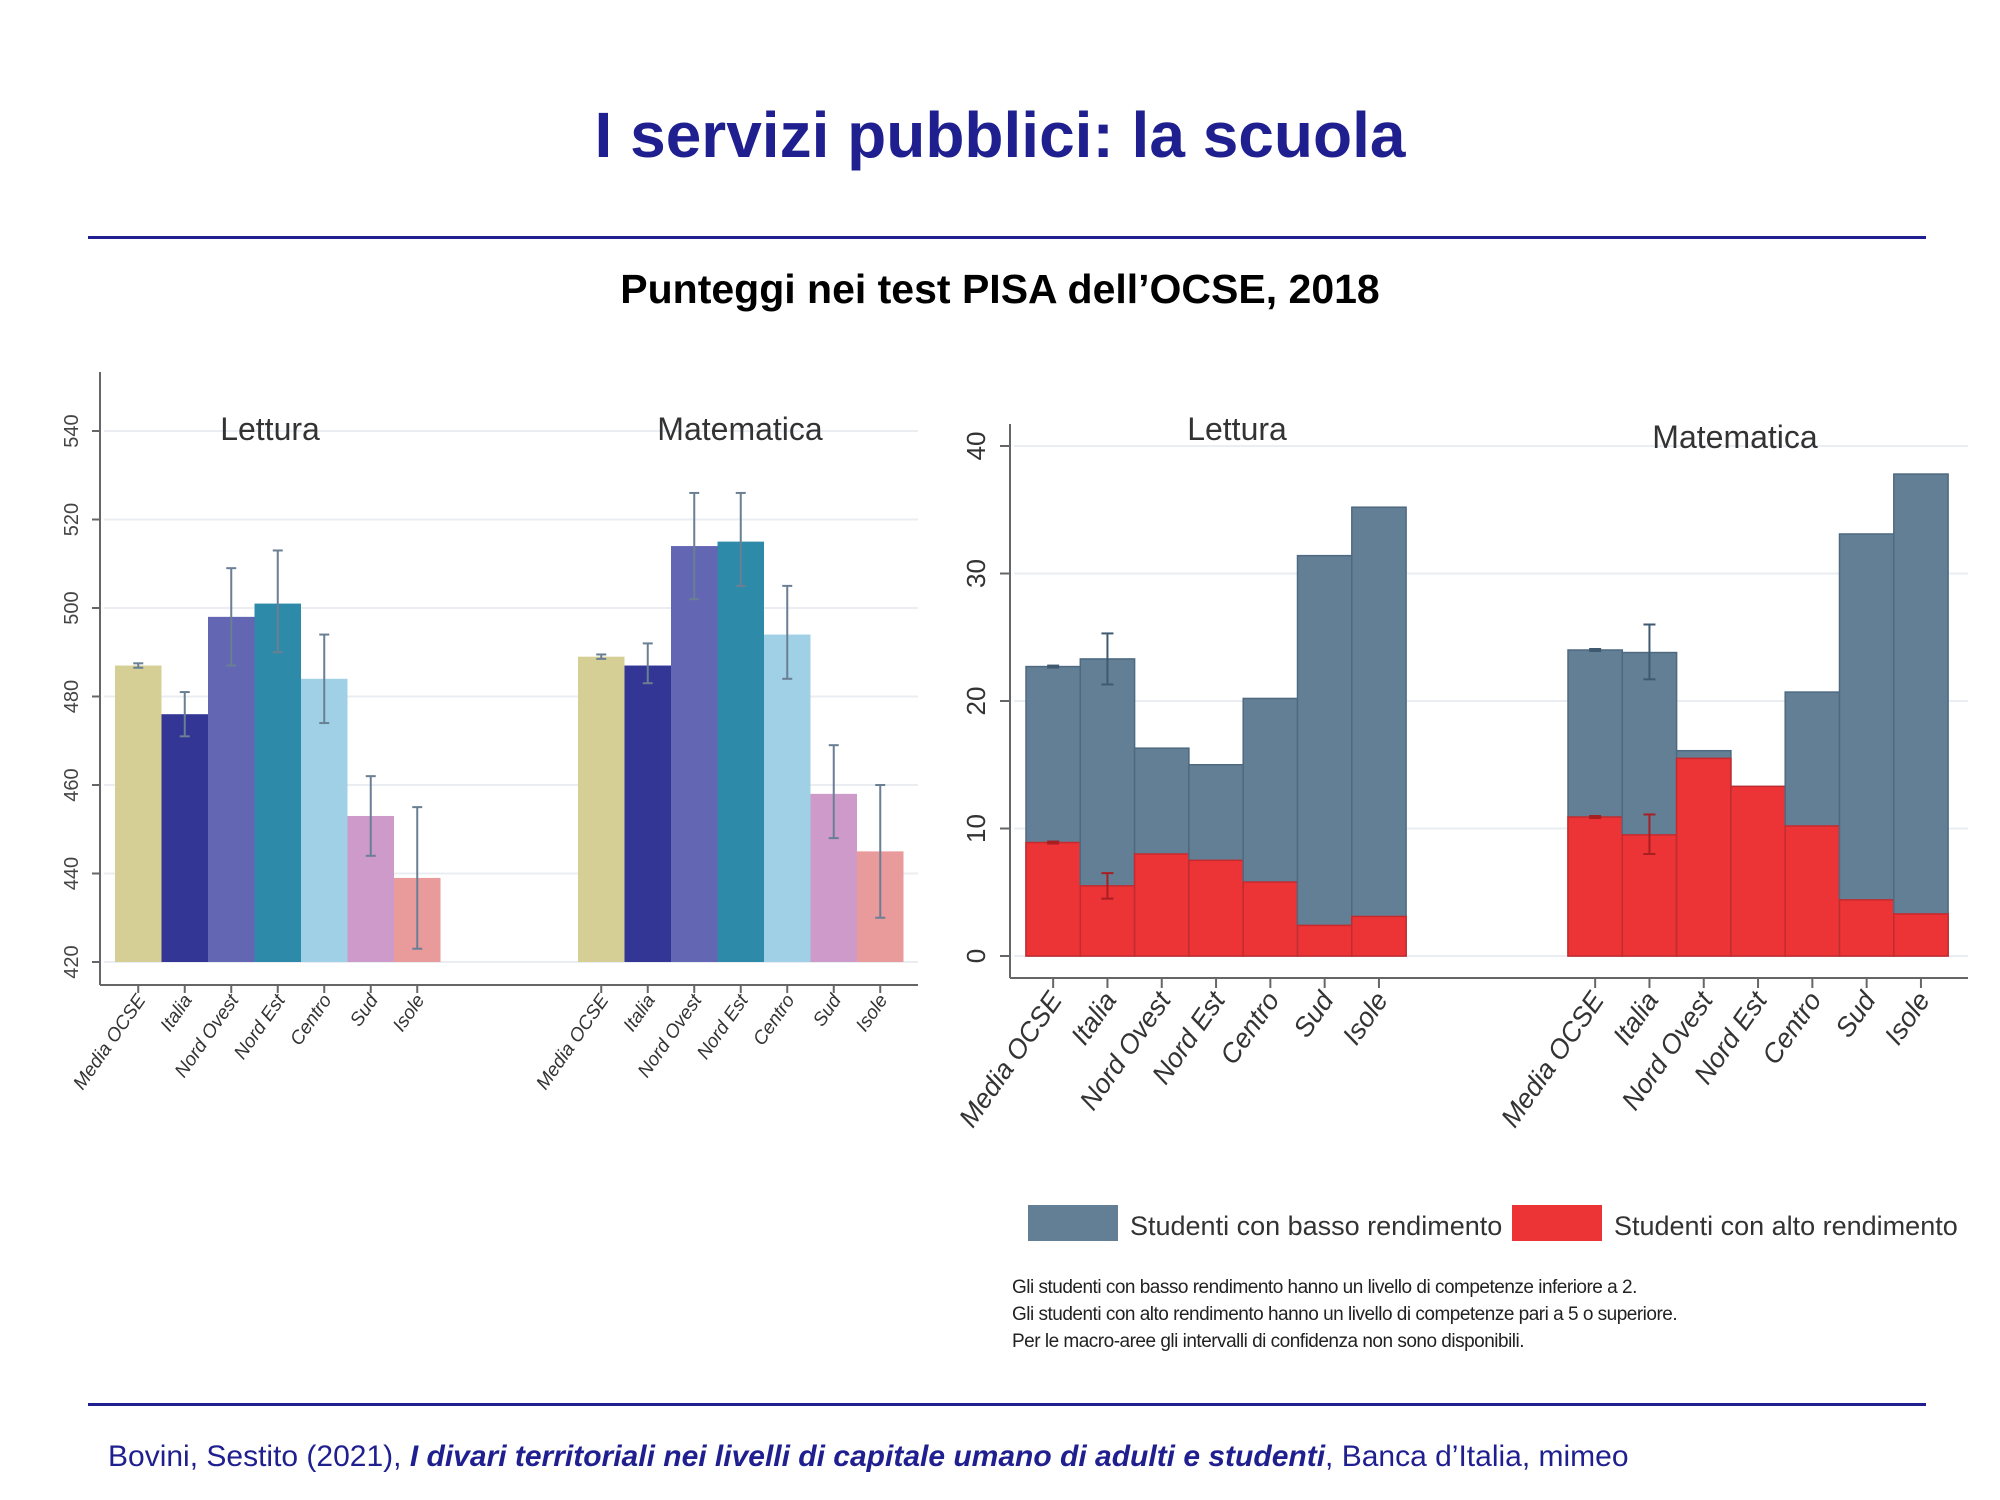 This screenshot has width=2000, height=1500. Describe the element at coordinates (1324, 755) in the screenshot. I see `bar-basso-lettura-sud` at that location.